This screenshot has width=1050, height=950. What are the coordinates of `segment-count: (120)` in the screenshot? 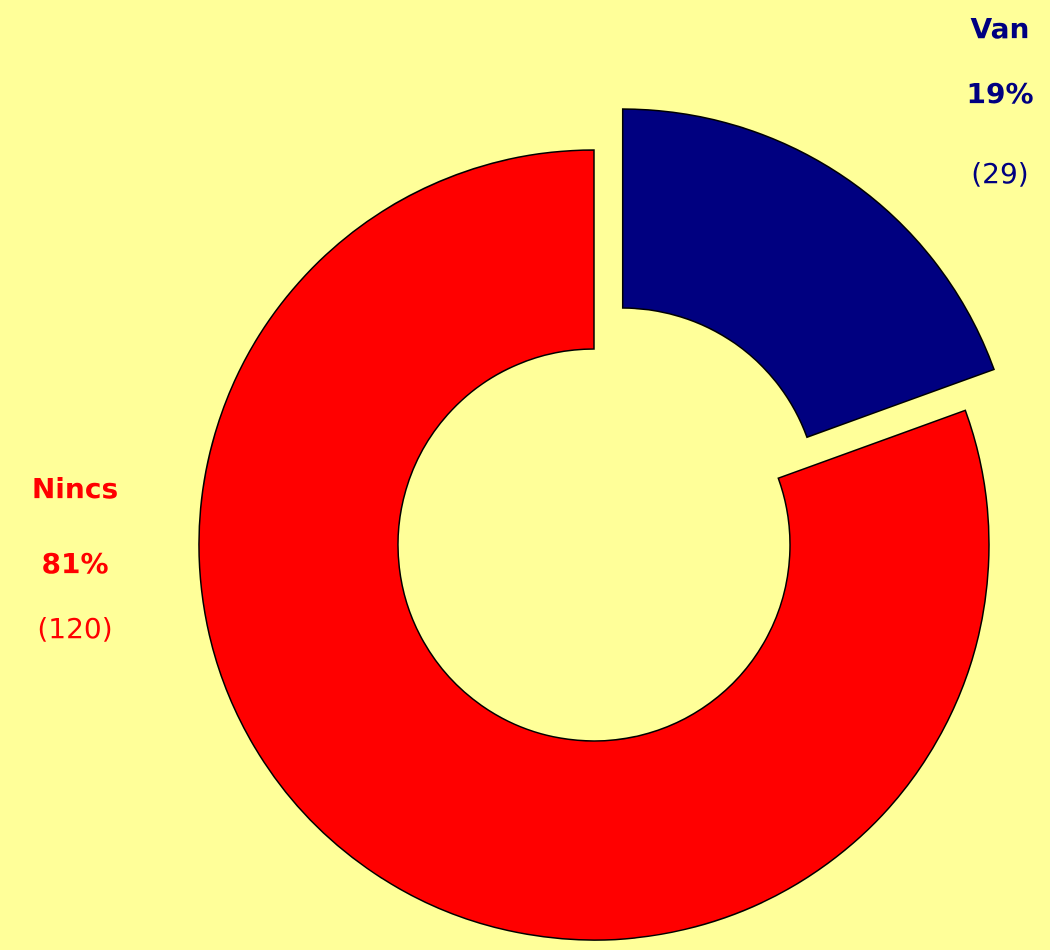 It's located at (74, 628).